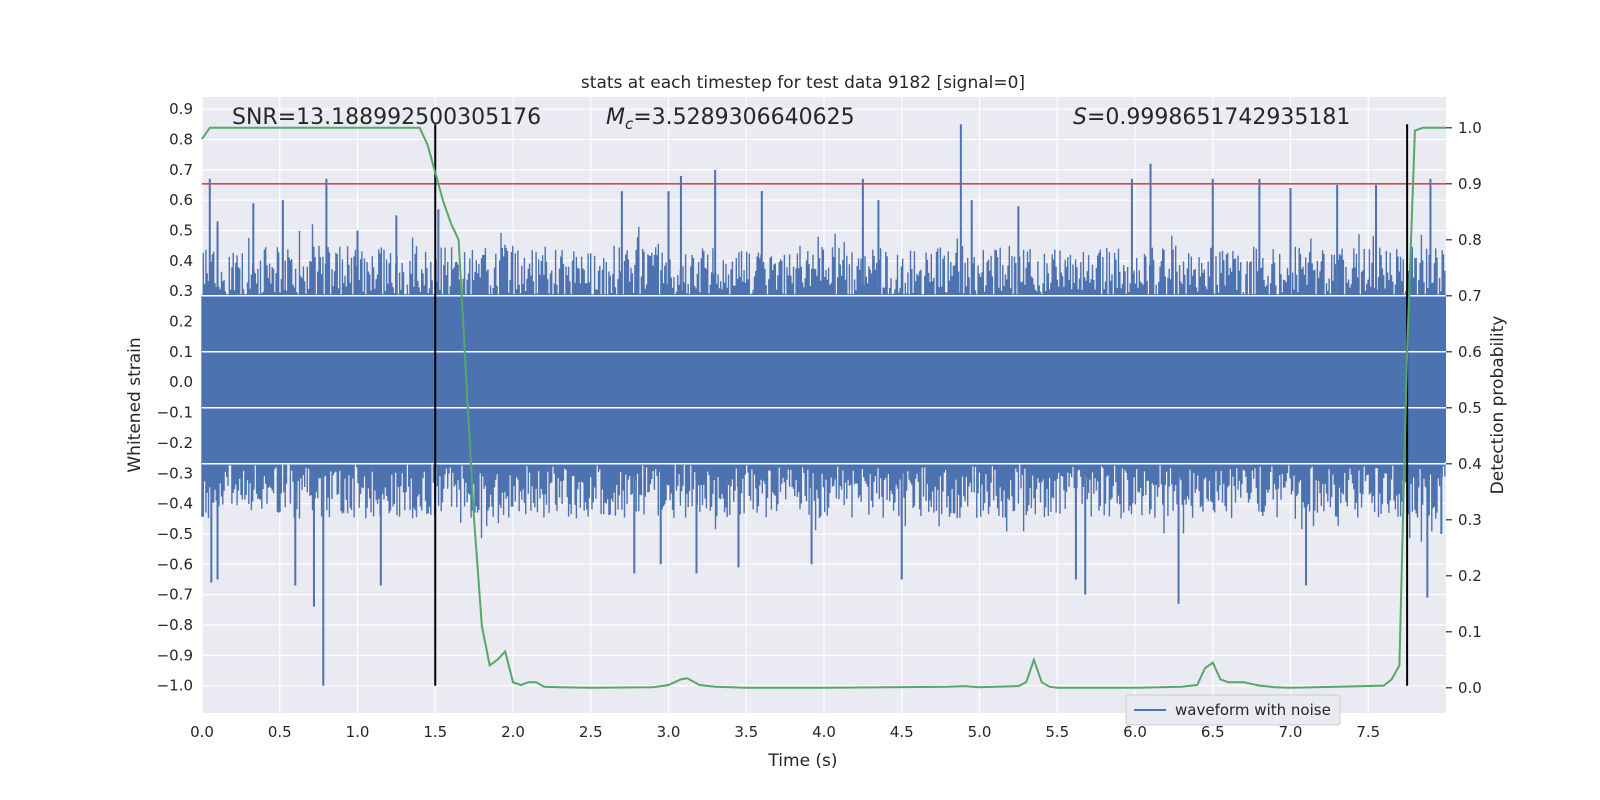  What do you see at coordinates (1291, 732) in the screenshot?
I see `x-tick-label: 7.0` at bounding box center [1291, 732].